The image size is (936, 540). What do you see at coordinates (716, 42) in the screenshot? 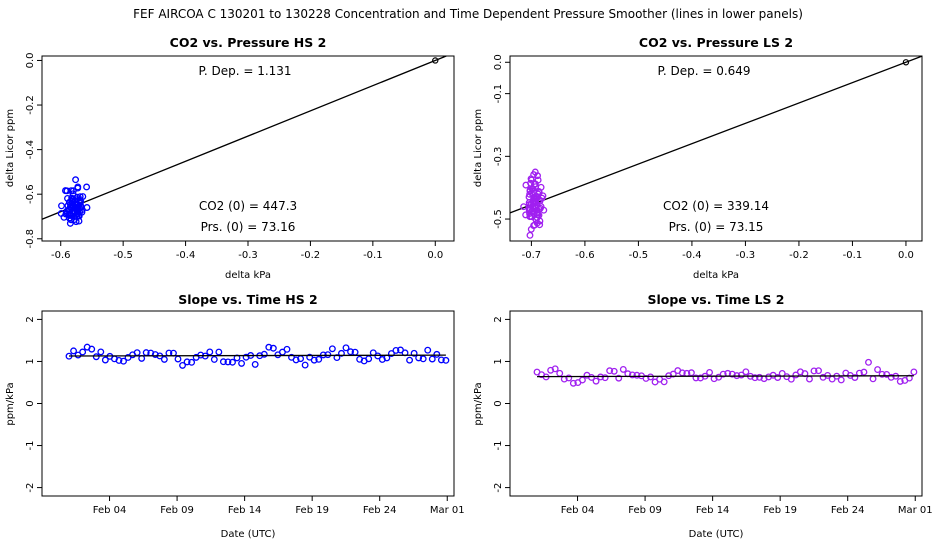
I see `panel-title: CO2 vs. Pressure LS 2` at bounding box center [716, 42].